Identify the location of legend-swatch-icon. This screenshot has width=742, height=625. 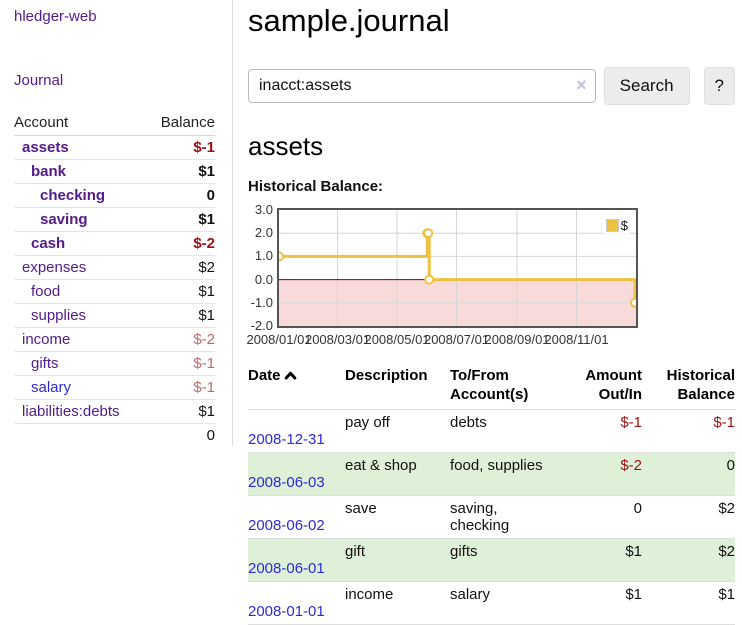
(612, 225).